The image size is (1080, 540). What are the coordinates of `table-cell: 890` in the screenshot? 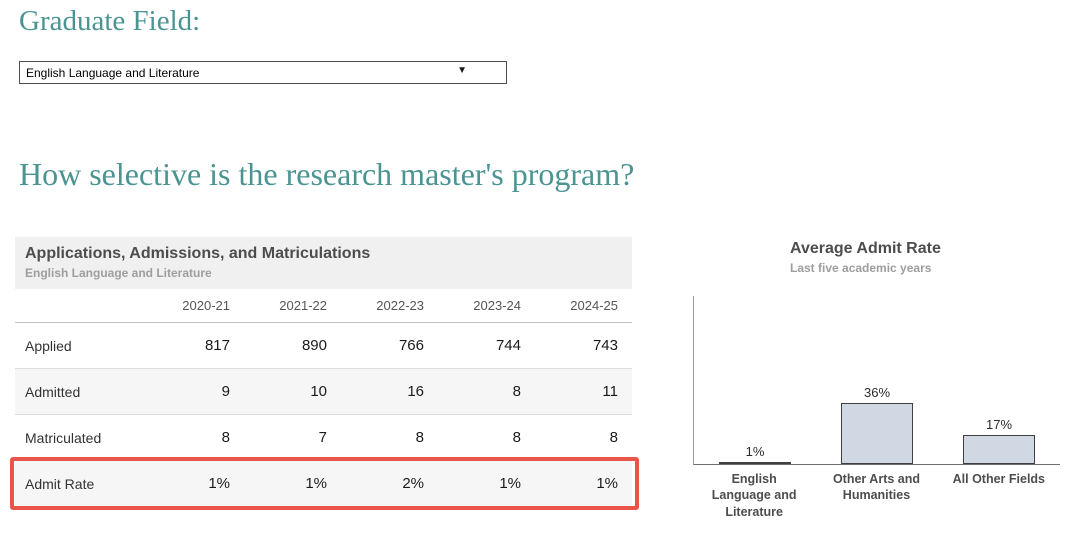 It's located at (314, 345).